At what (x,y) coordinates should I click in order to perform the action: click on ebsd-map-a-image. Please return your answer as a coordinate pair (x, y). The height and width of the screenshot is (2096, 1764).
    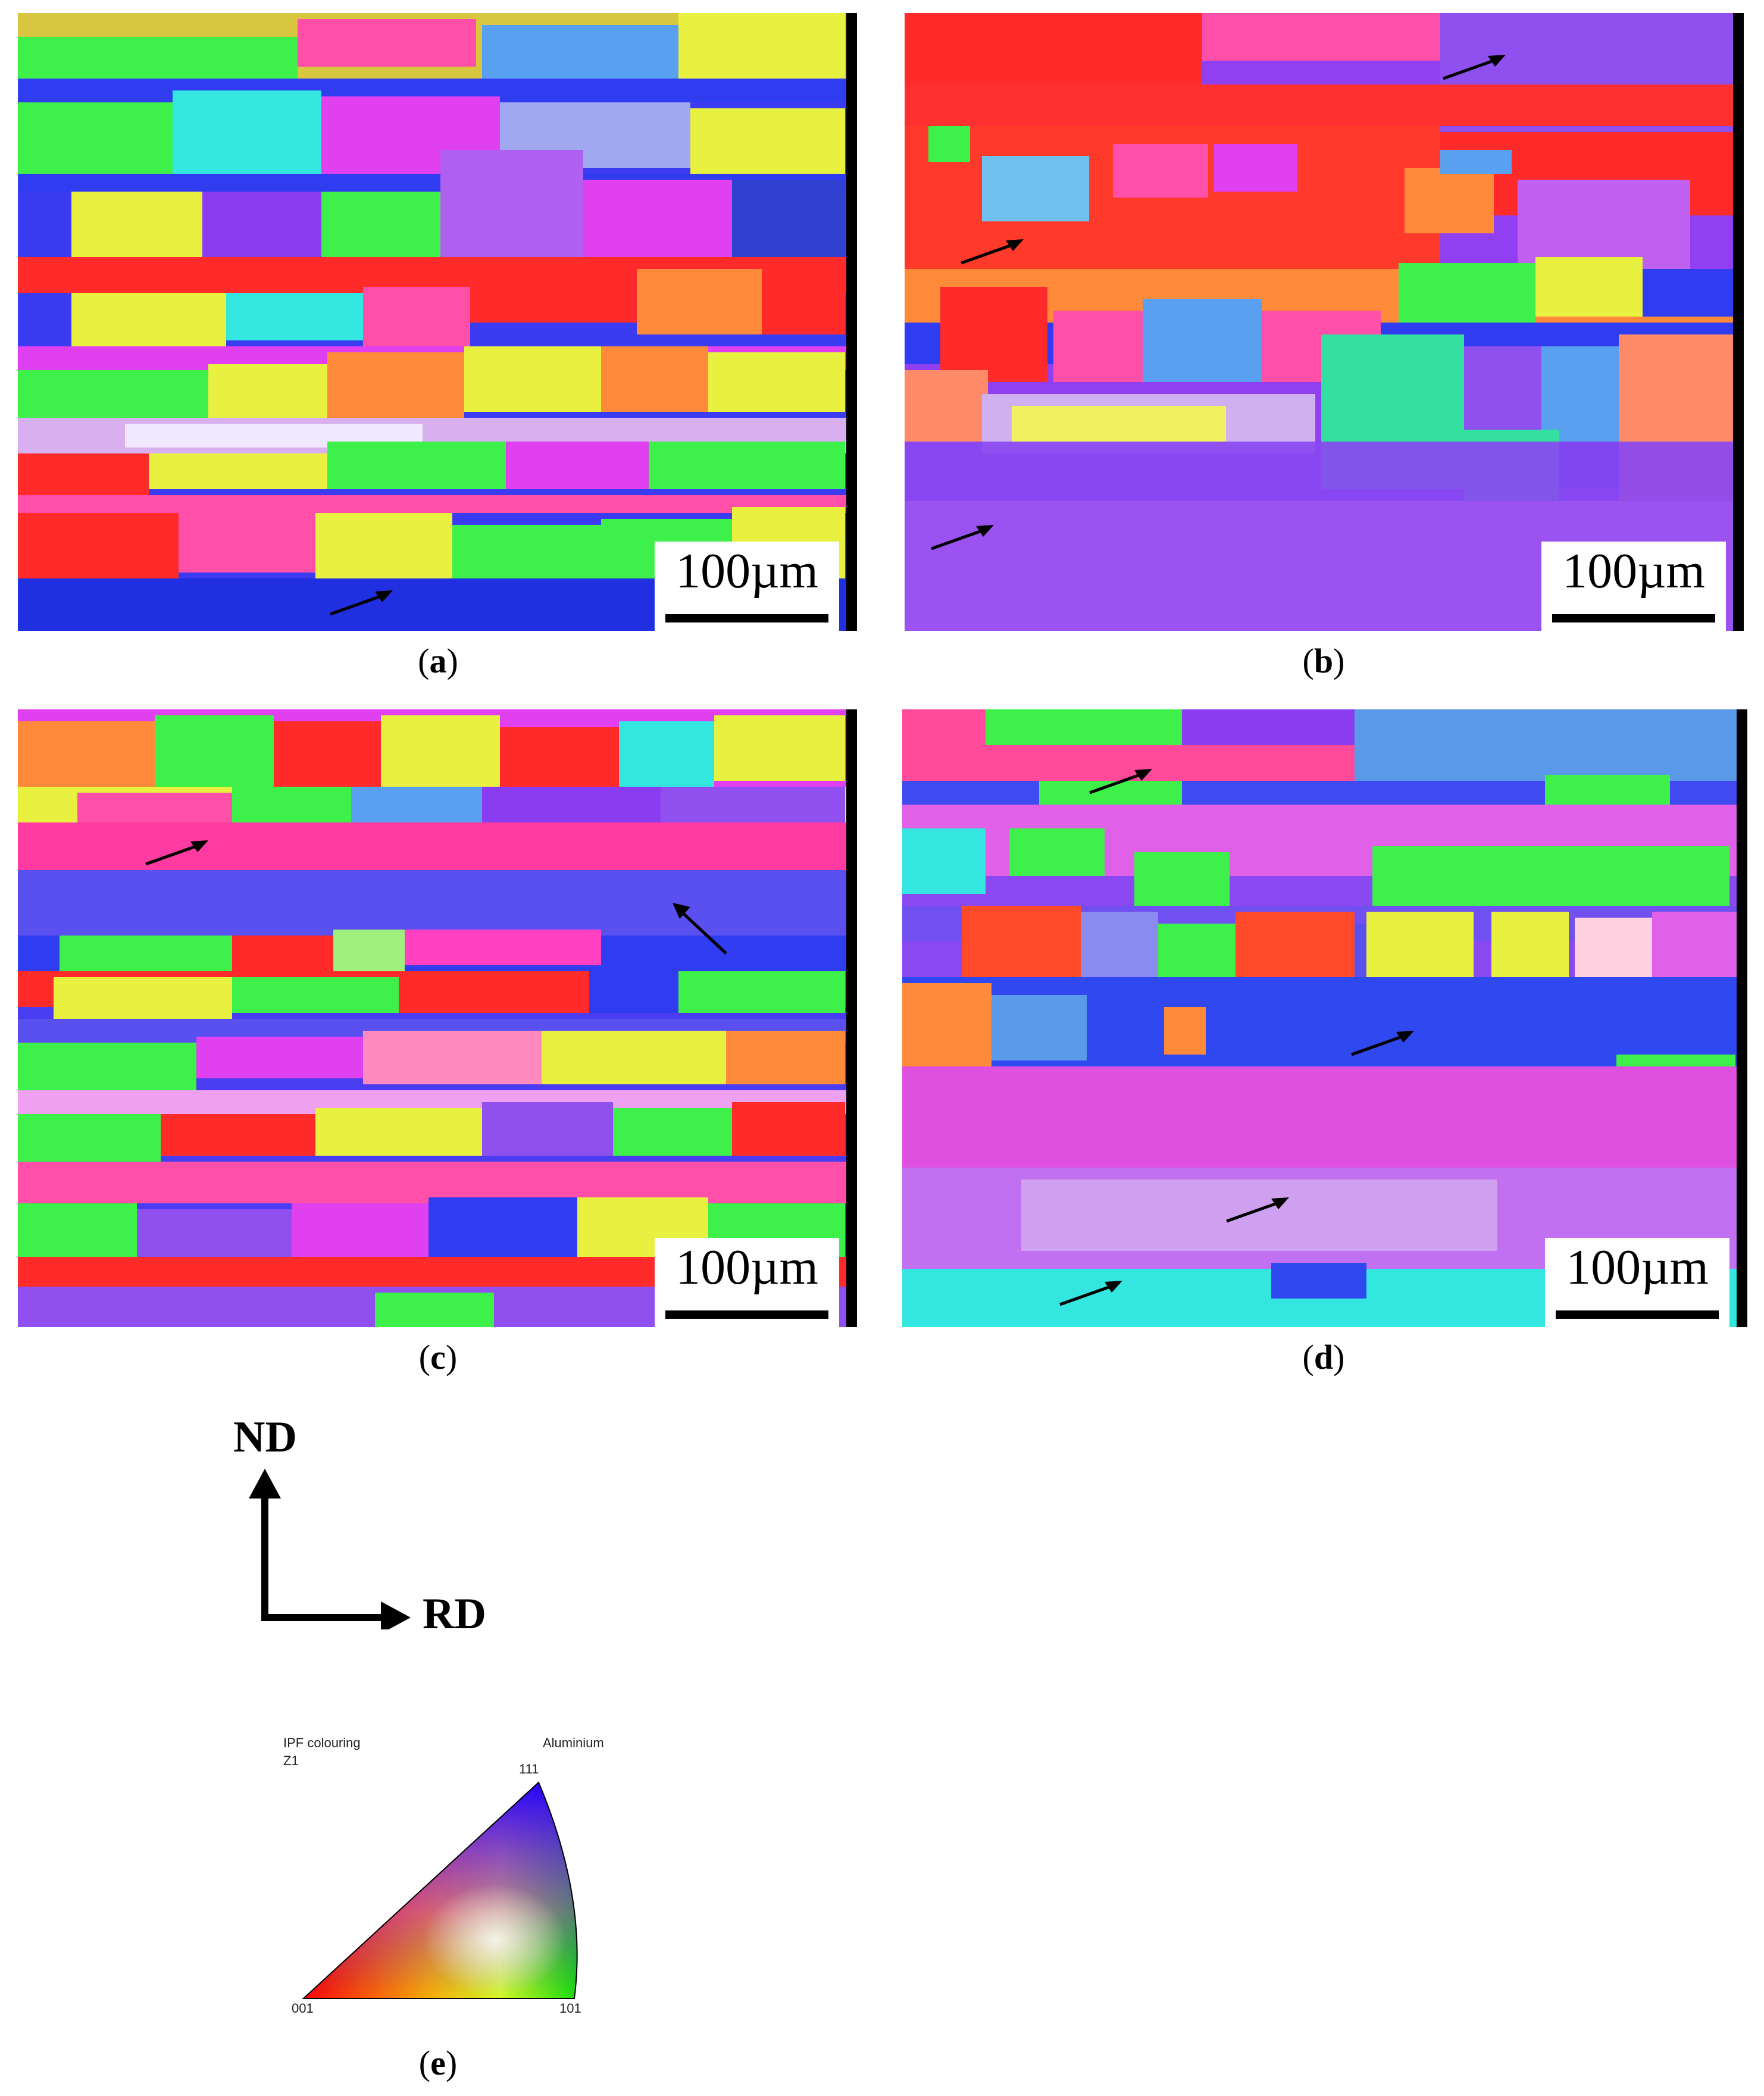
    Looking at the image, I should click on (437, 322).